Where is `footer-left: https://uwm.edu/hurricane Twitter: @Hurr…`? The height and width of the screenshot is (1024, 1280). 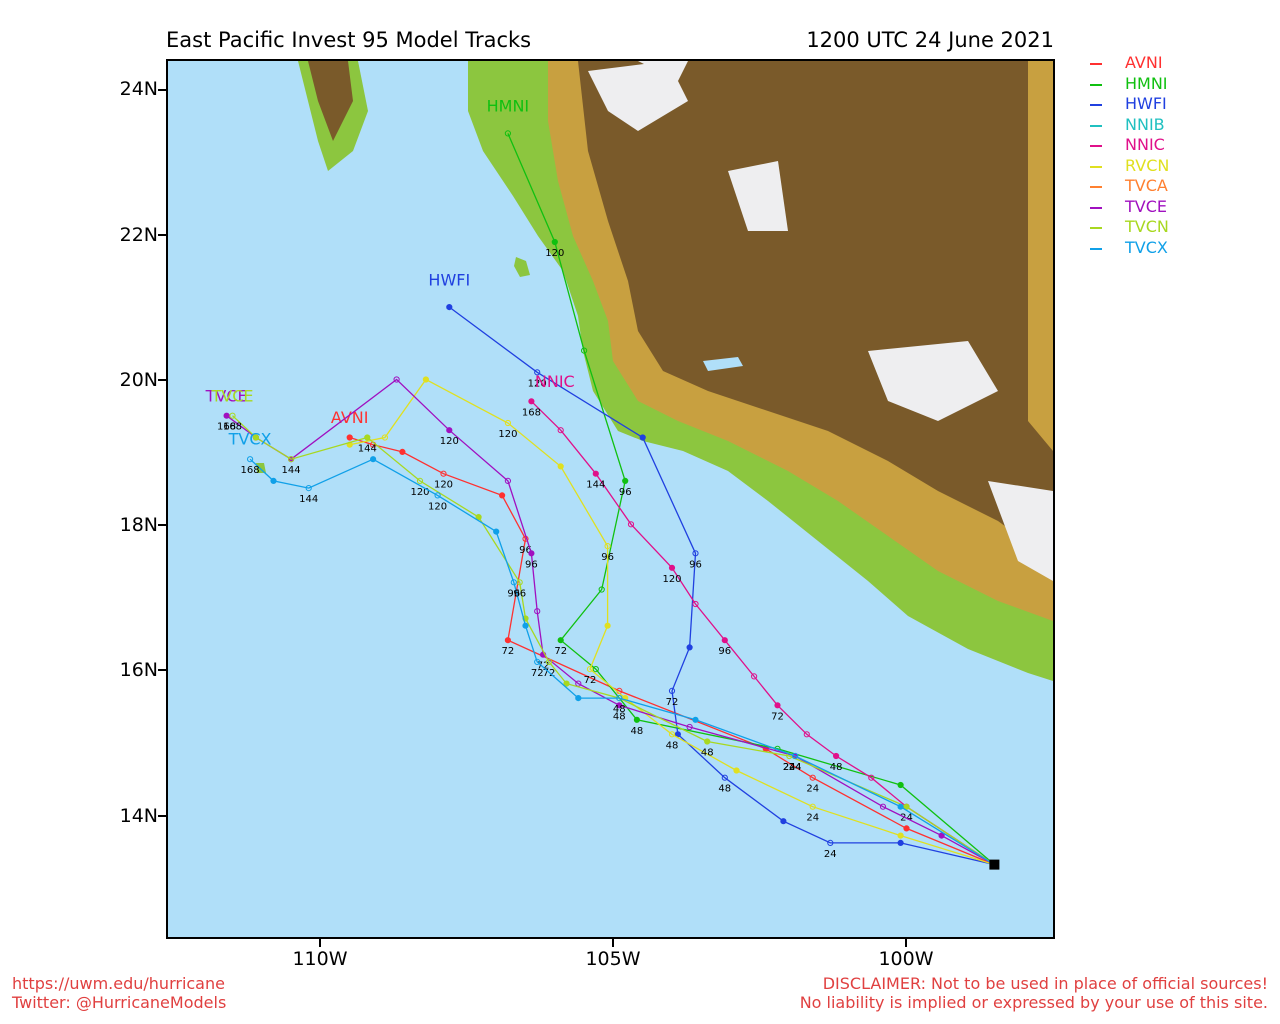
footer-left: https://uwm.edu/hurricane Twitter: @Hurr… is located at coordinates (119, 993).